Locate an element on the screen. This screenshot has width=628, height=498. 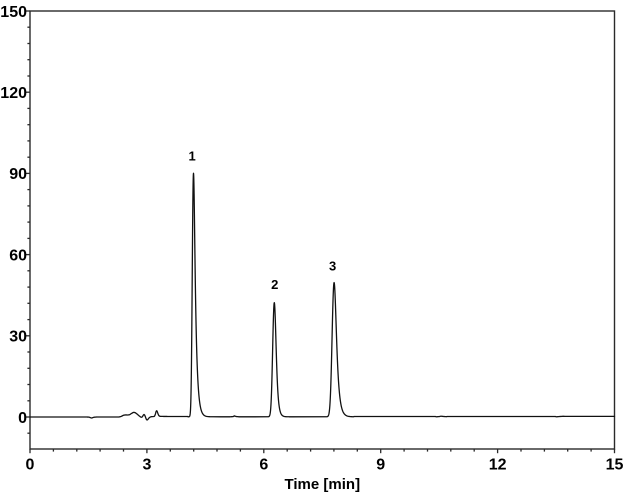
svg-text: Time [min] is located at coordinates (323, 484).